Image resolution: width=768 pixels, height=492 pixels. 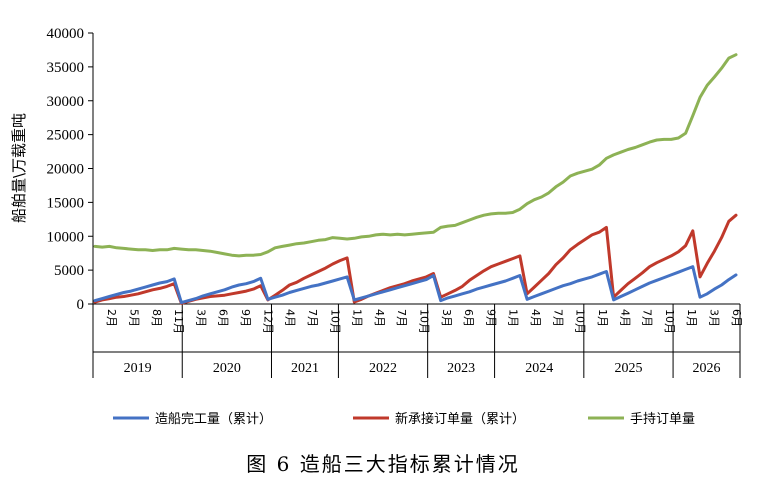 What do you see at coordinates (628, 368) in the screenshot?
I see `year-label: 2025` at bounding box center [628, 368].